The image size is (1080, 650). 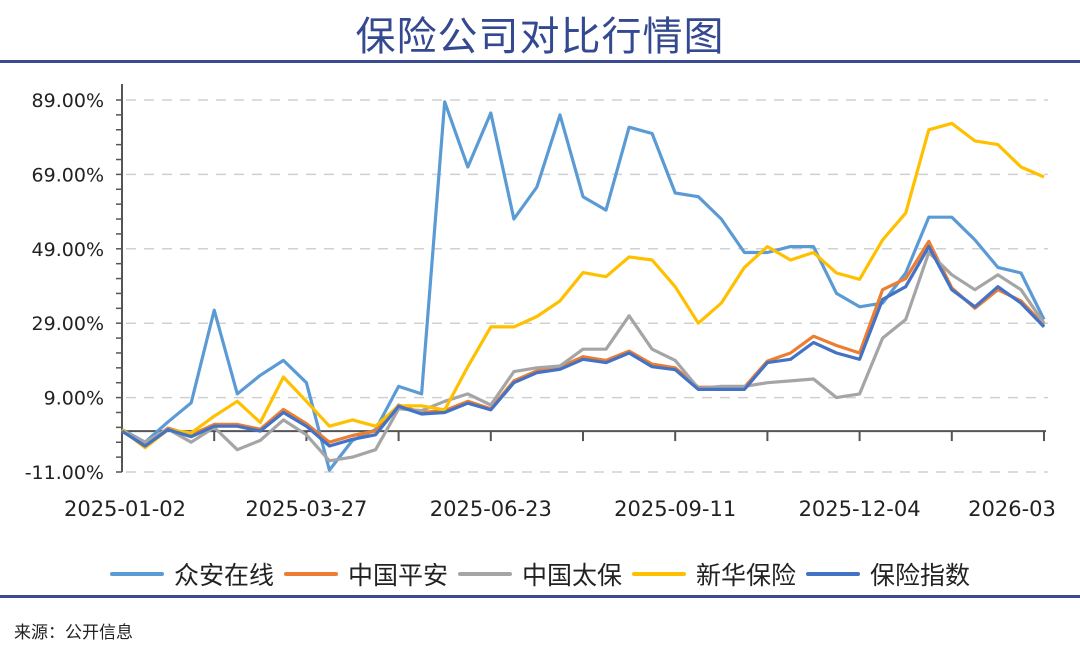 What do you see at coordinates (68, 324) in the screenshot?
I see `y-tick-label: 29.00%` at bounding box center [68, 324].